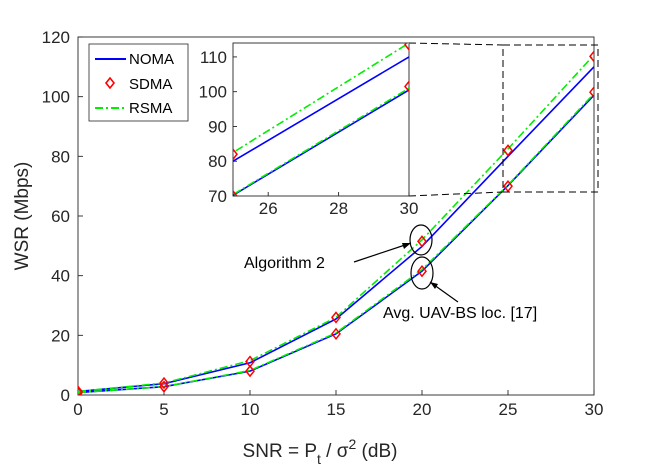 This screenshot has width=648, height=476. I want to click on main-xtick-label: 30, so click(594, 409).